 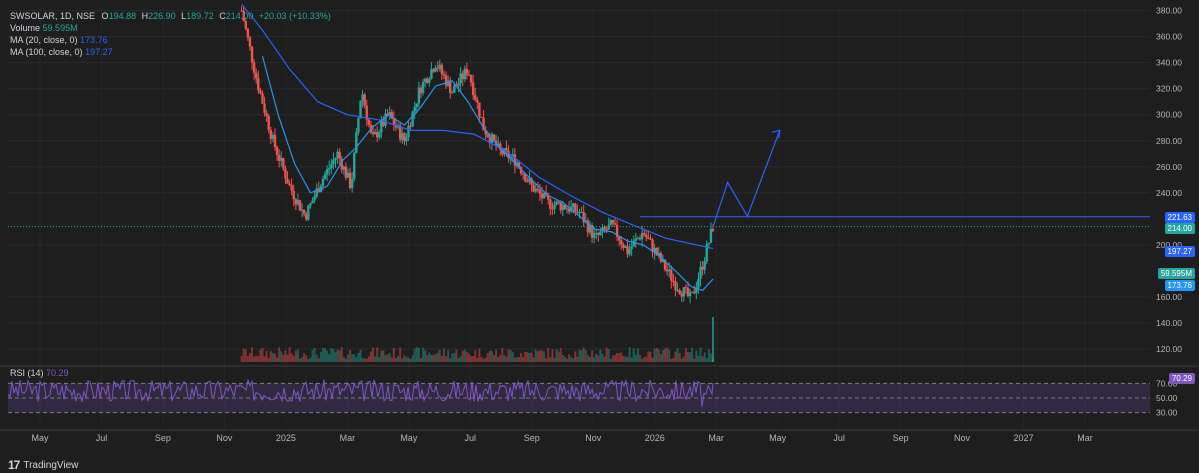 I want to click on y-tick-label: 320.00, so click(x=1169, y=89).